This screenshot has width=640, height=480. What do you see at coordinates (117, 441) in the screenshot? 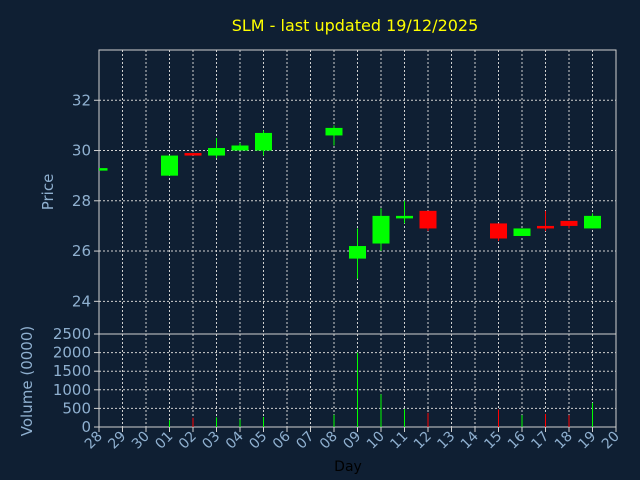
I see `x-tick-label: 29` at bounding box center [117, 441].